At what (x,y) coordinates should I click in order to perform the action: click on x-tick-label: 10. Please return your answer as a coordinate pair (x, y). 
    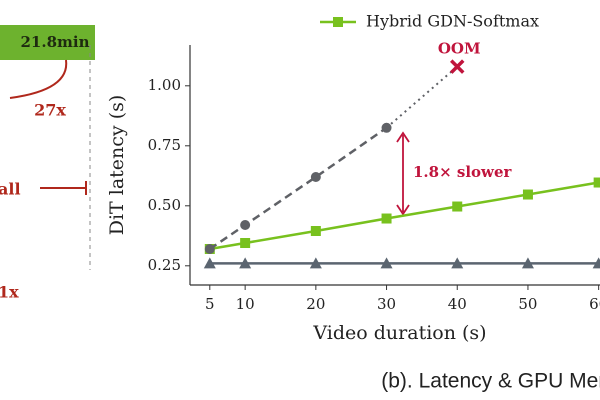
    Looking at the image, I should click on (245, 304).